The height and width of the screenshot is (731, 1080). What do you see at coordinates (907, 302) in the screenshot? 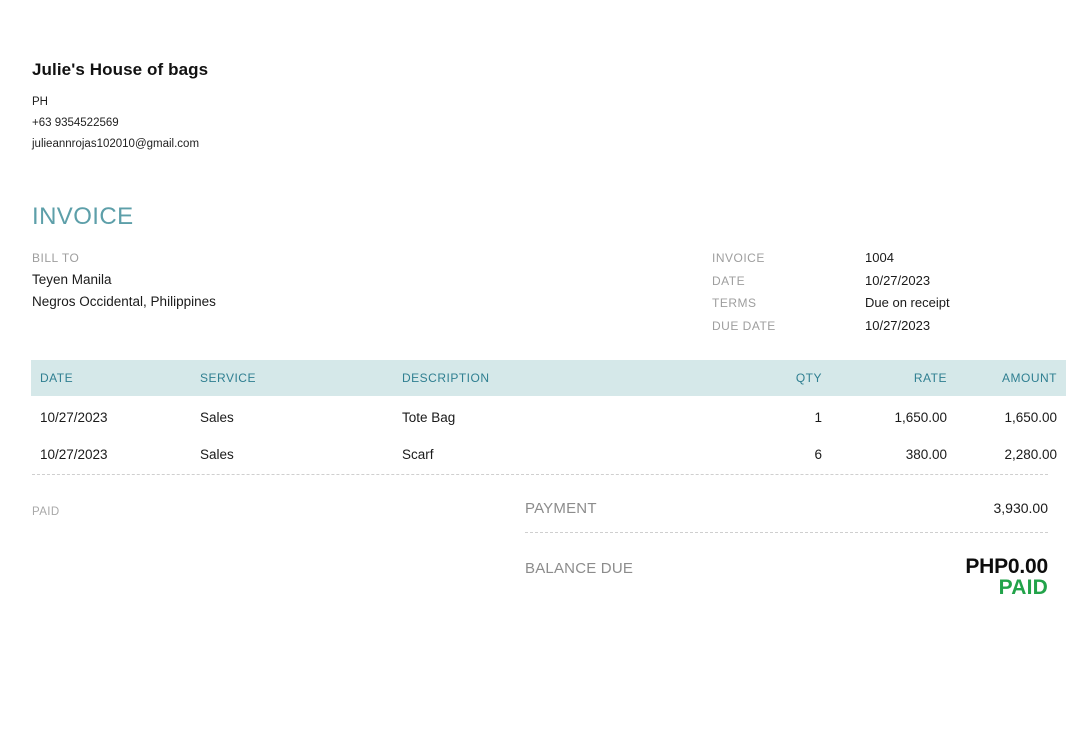
I see `meta-value-terms: Due on receipt` at bounding box center [907, 302].